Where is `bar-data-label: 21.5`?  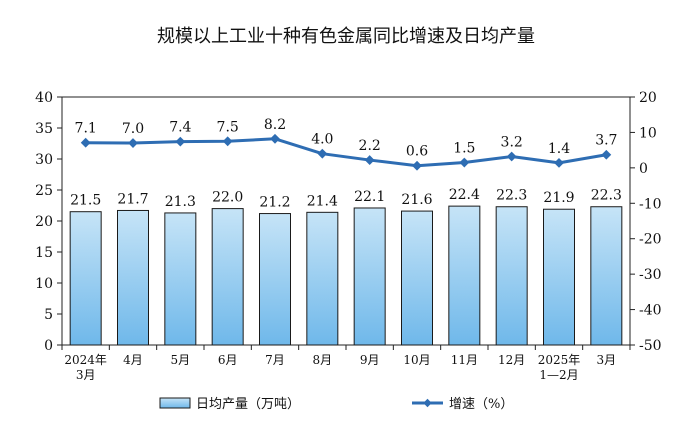 bar-data-label: 21.5 is located at coordinates (85, 201).